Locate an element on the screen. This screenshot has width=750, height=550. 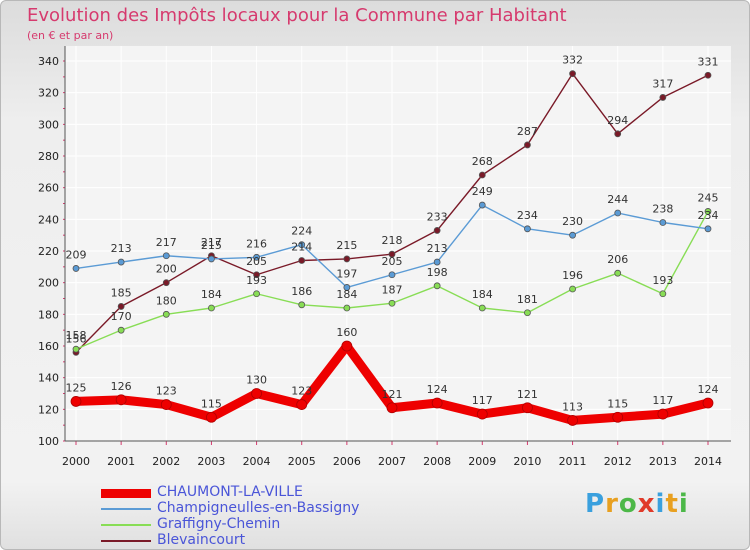
y-tick-label: 320 is located at coordinates (48, 93).